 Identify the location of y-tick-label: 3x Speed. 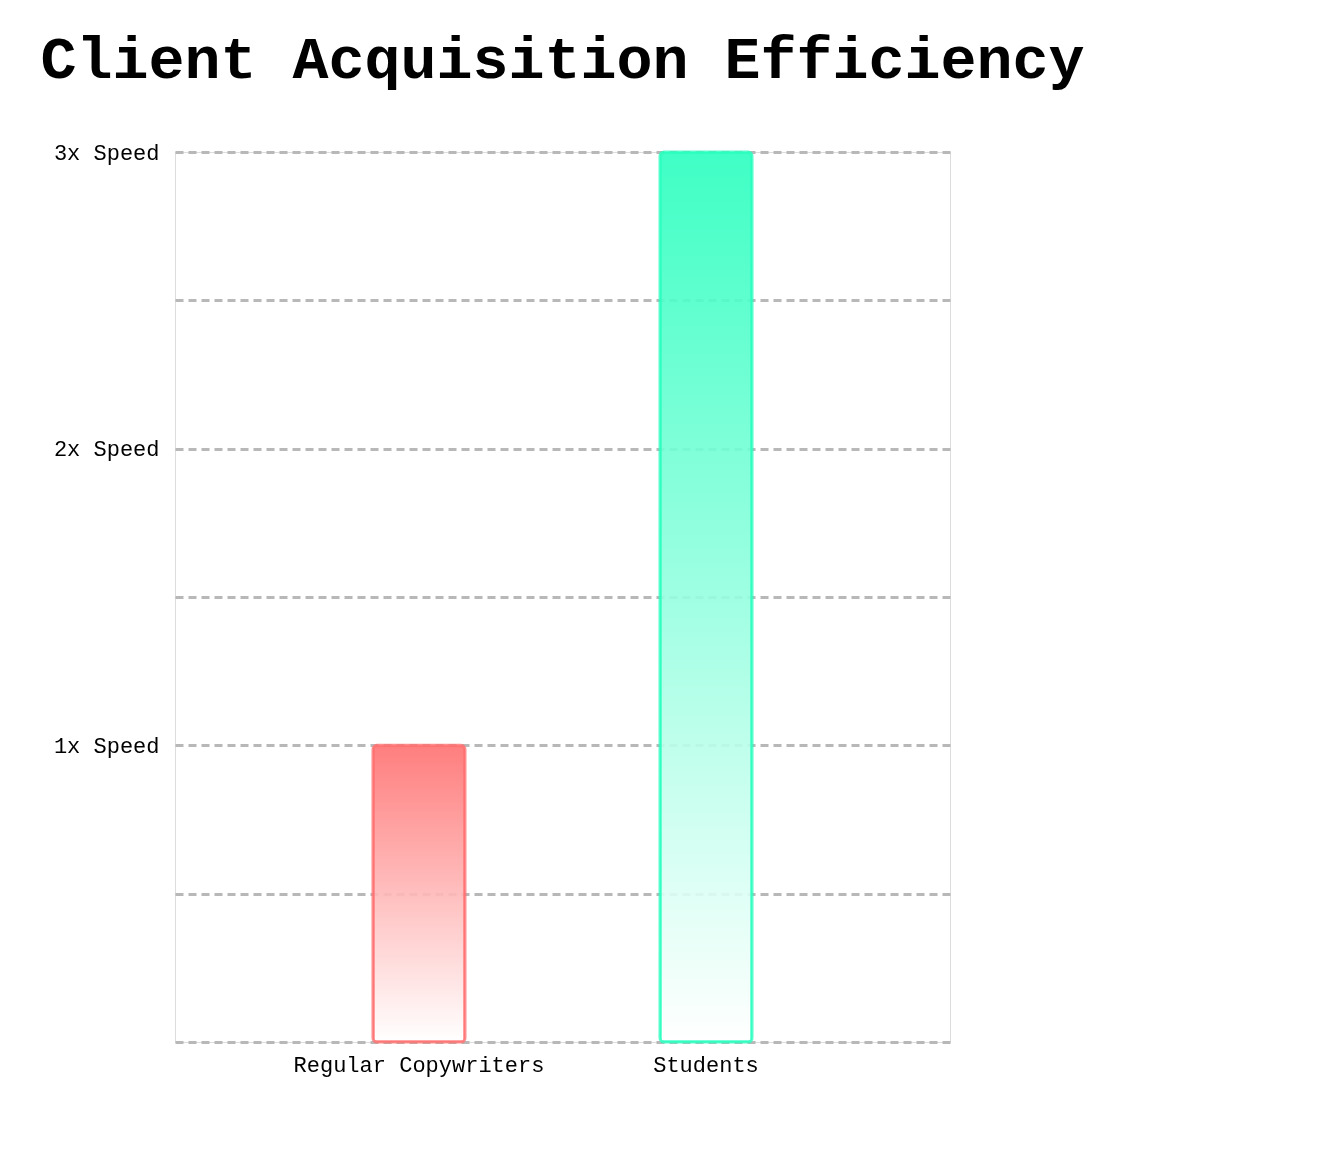
(106, 154).